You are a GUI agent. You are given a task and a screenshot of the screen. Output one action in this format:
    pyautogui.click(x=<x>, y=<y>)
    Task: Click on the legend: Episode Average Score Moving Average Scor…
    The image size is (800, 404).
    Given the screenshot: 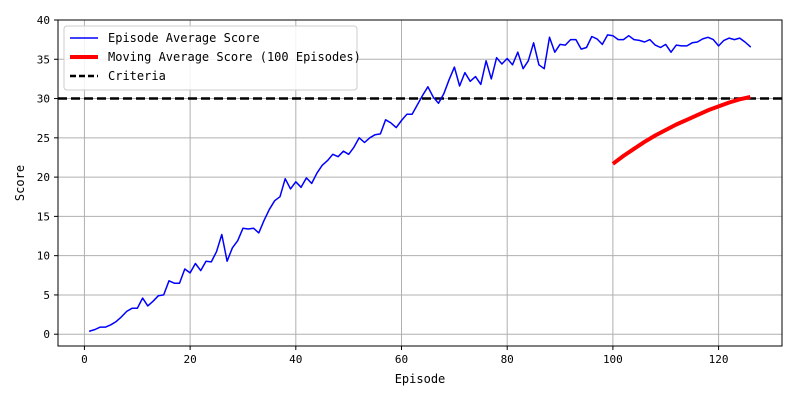 What is the action you would take?
    pyautogui.click(x=212, y=58)
    